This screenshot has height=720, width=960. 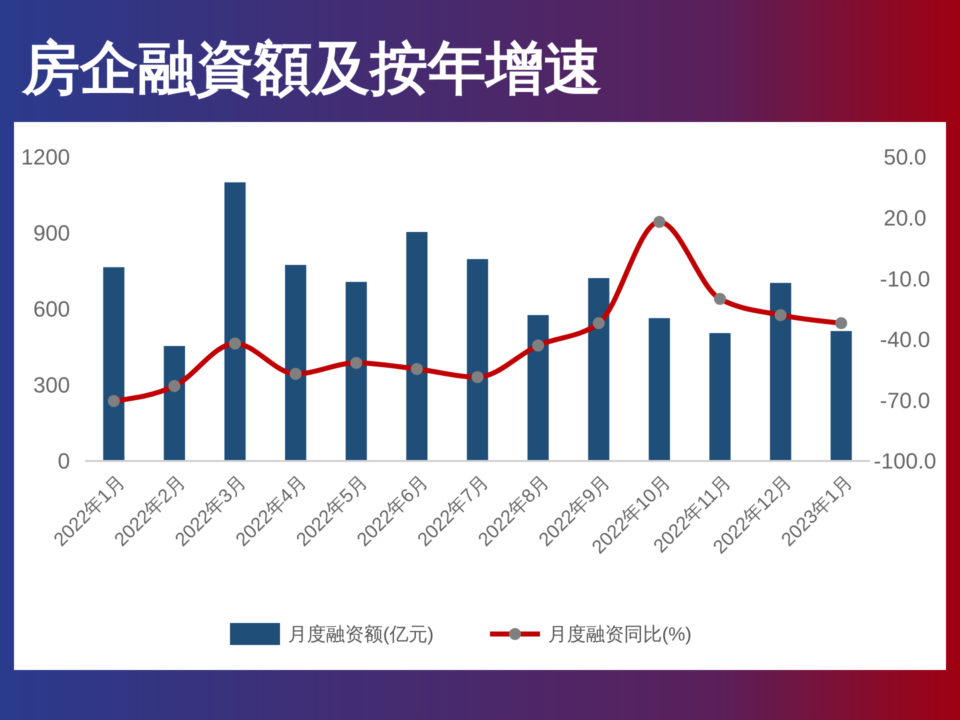 What do you see at coordinates (905, 400) in the screenshot?
I see `y2-tick-label: -70.0` at bounding box center [905, 400].